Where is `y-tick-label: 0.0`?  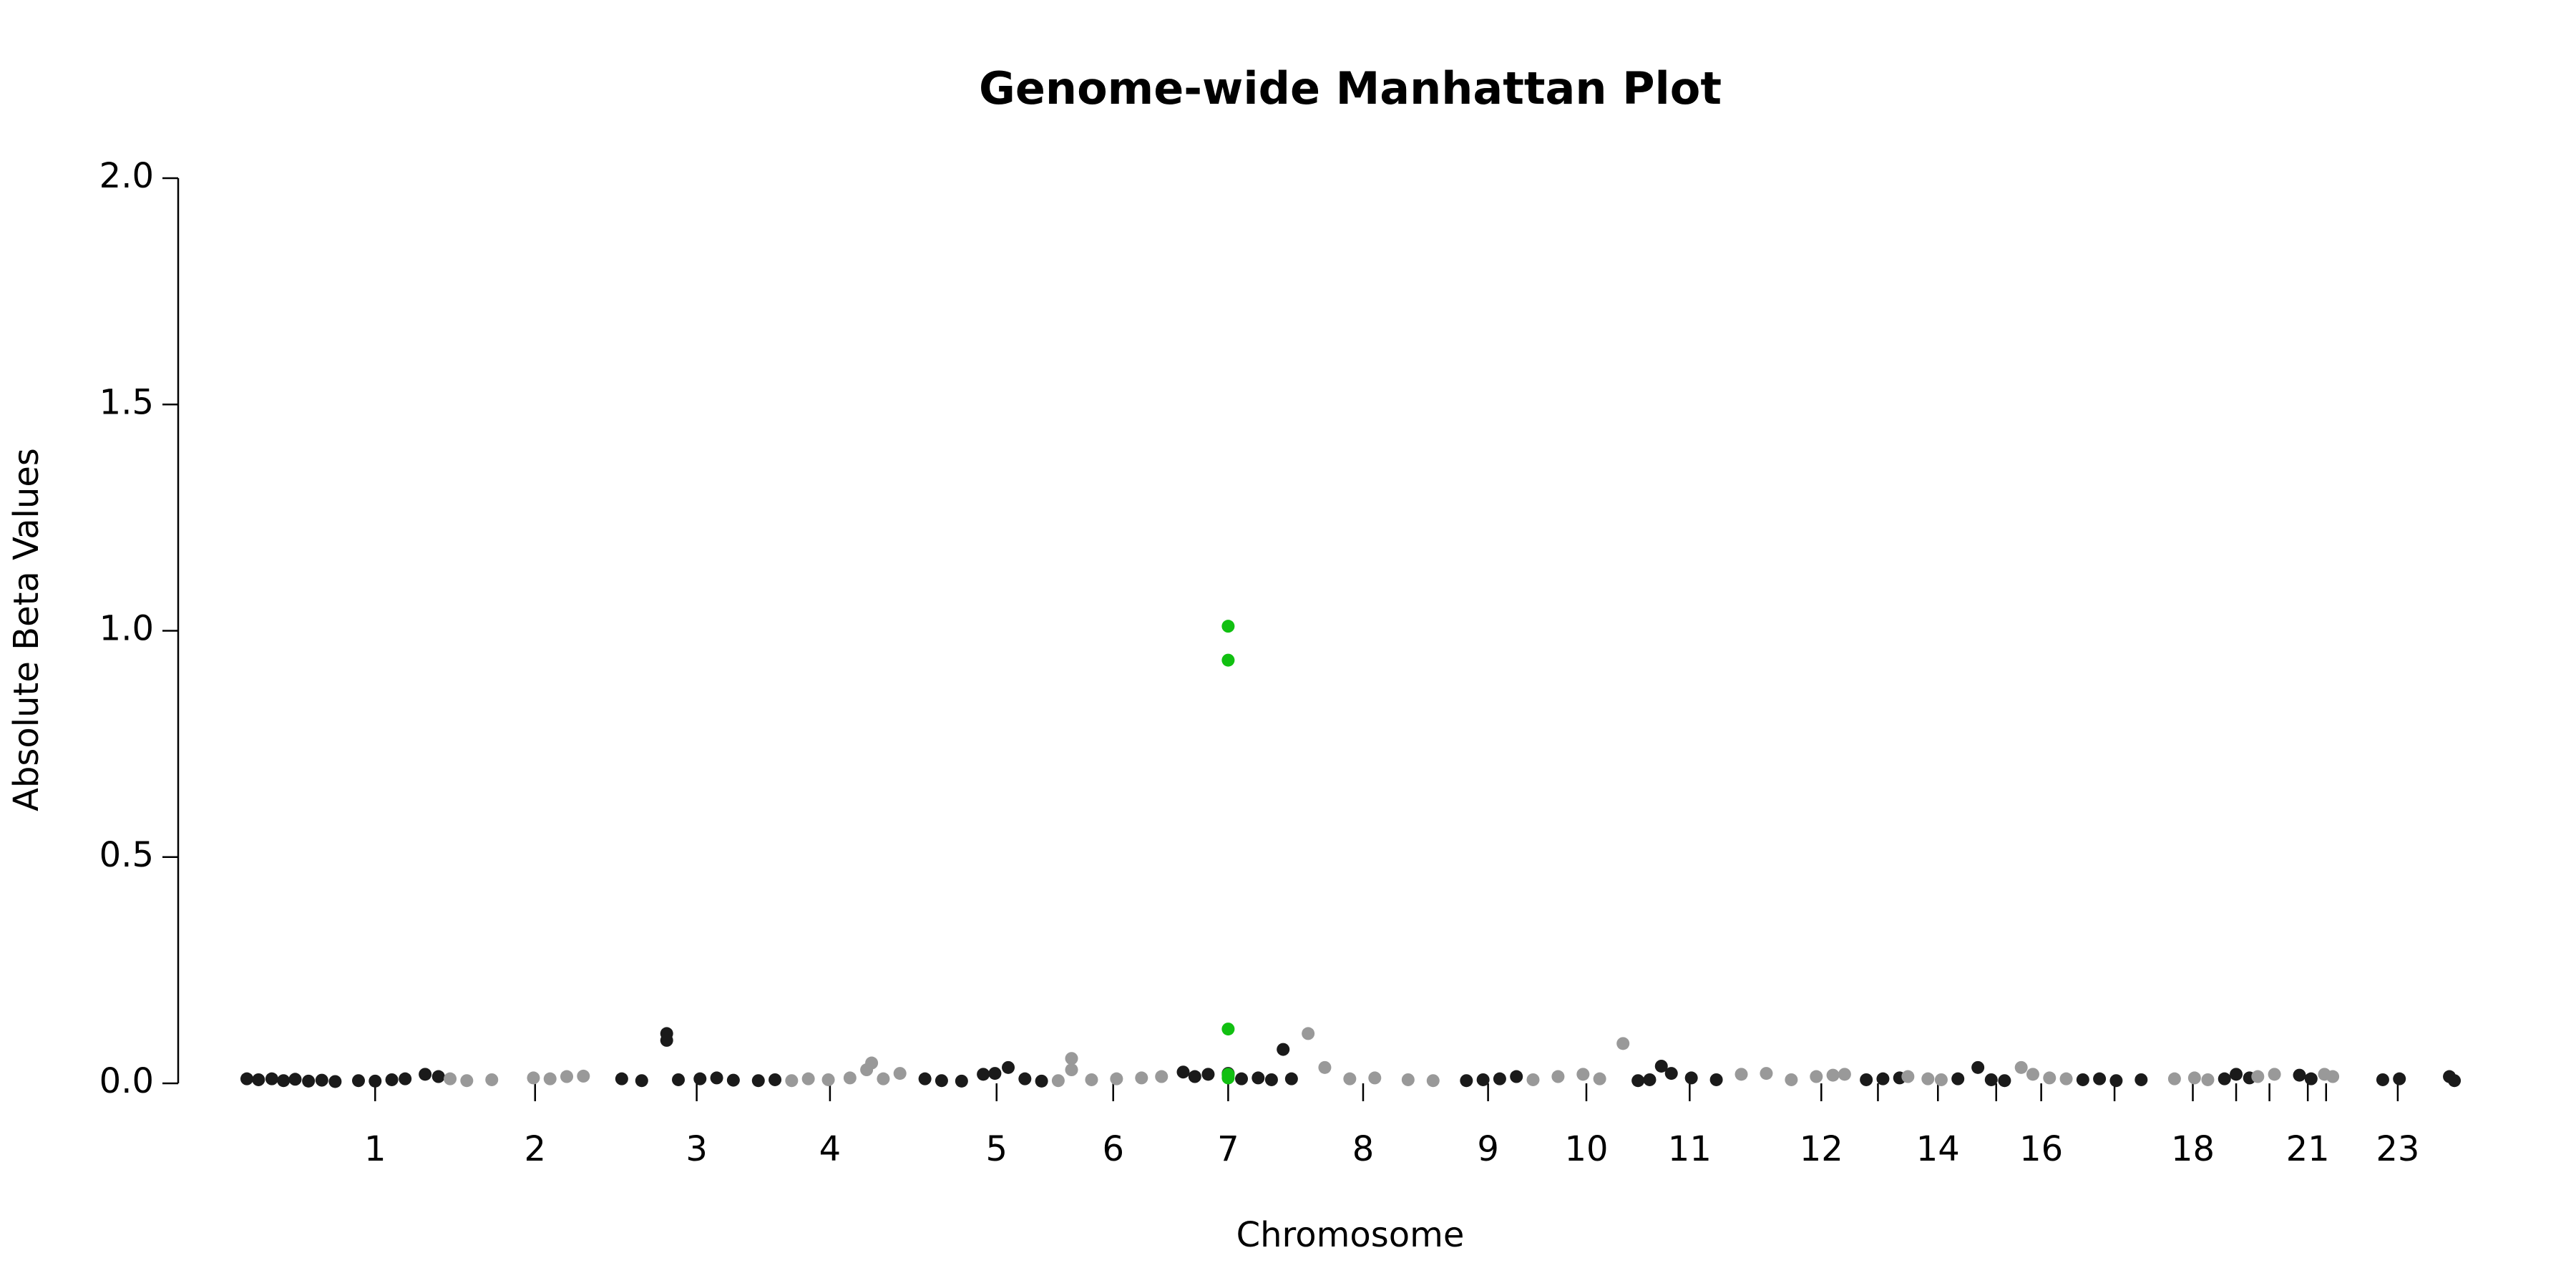
y-tick-label: 0.0 is located at coordinates (126, 1081).